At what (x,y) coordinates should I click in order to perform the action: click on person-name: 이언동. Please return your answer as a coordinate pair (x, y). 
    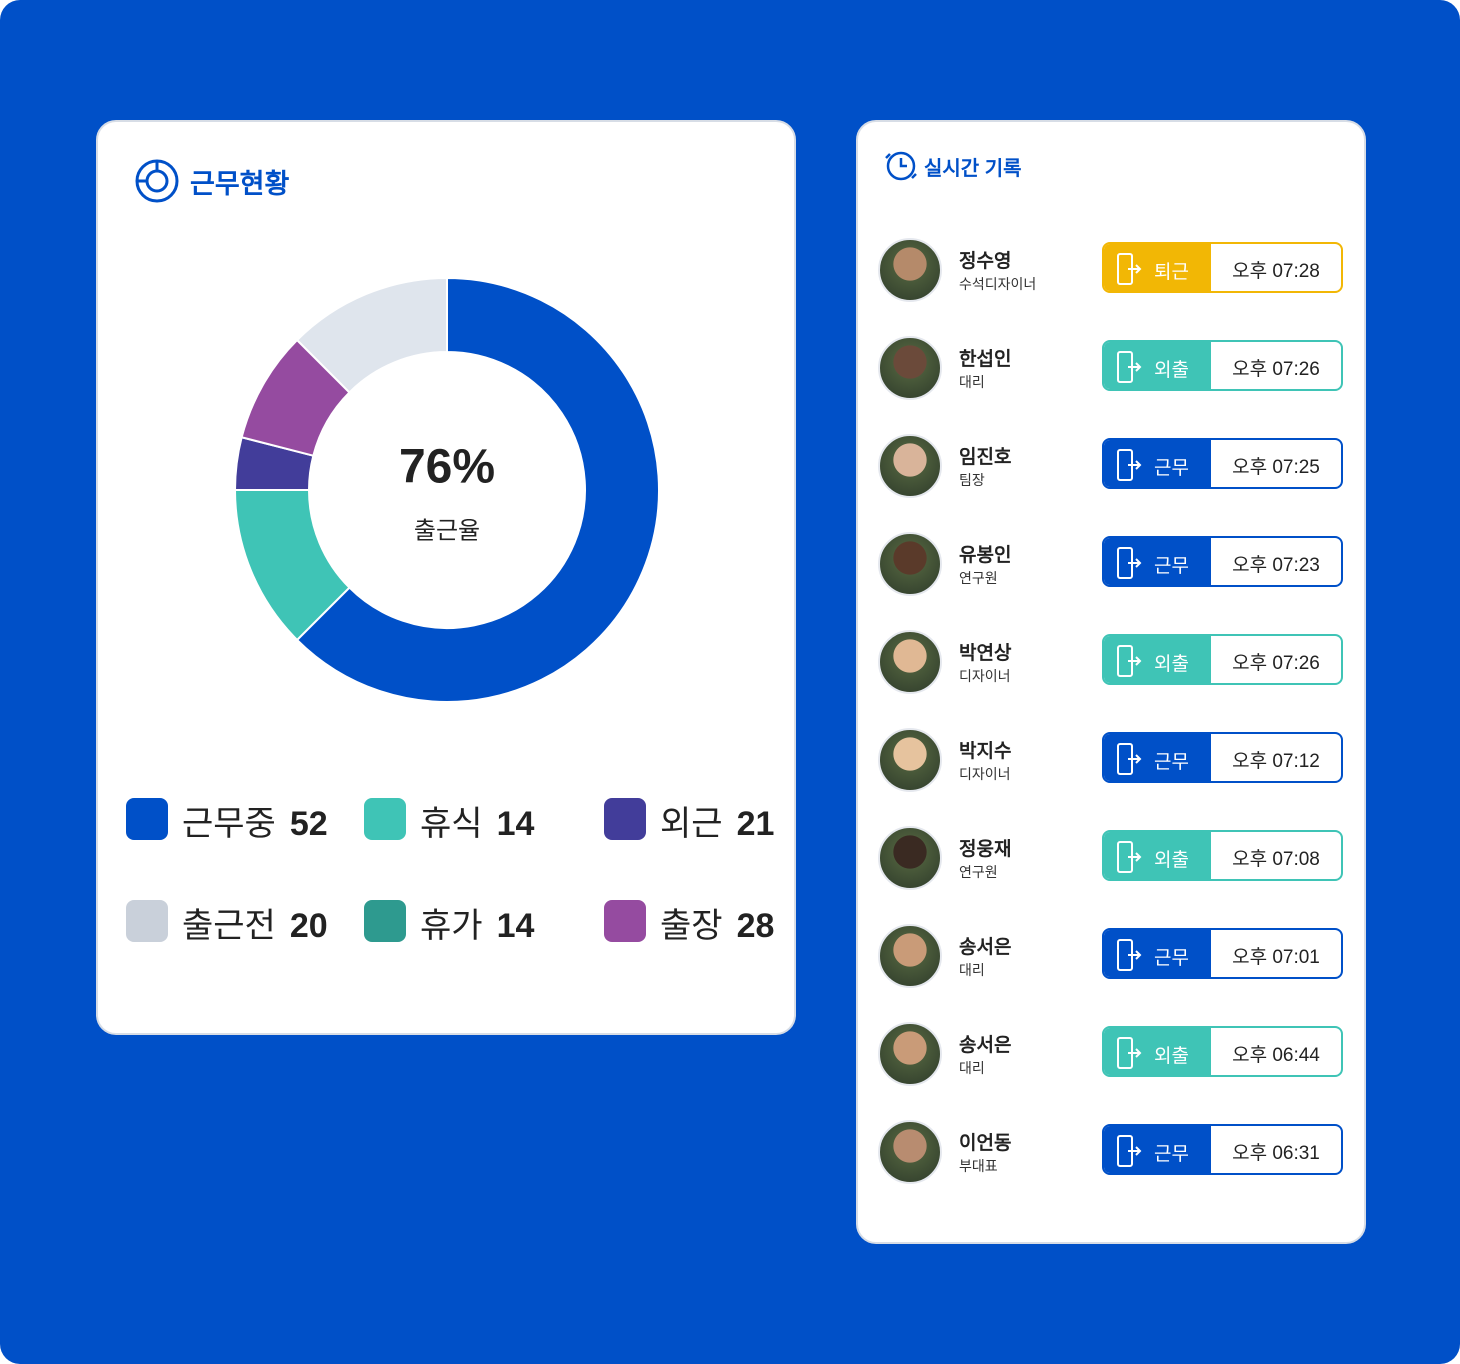
    Looking at the image, I should click on (985, 1143).